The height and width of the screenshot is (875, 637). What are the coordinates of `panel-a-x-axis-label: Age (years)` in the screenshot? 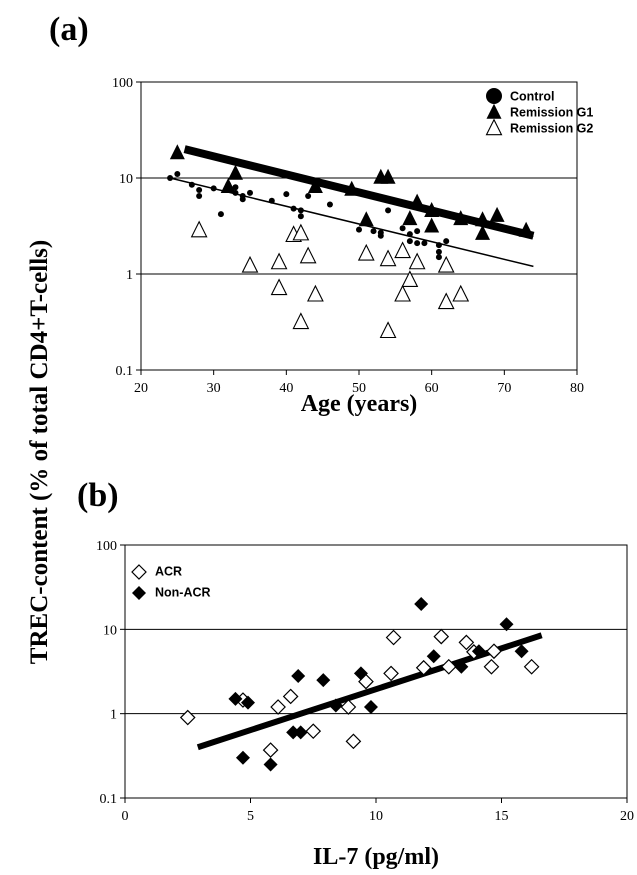 It's located at (359, 404).